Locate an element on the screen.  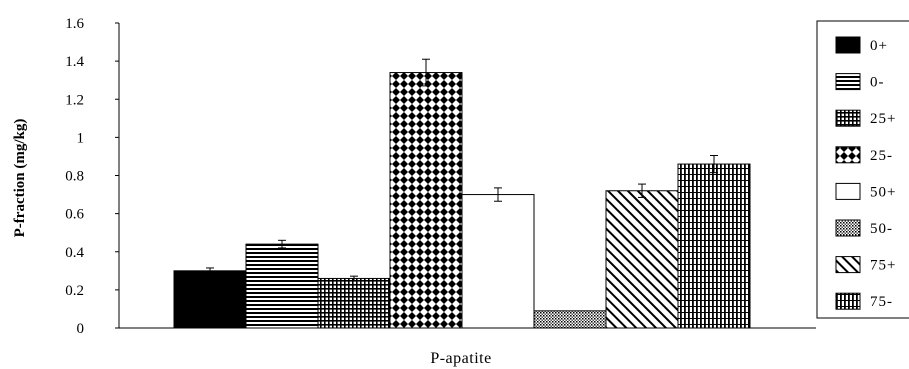
legend-swatch-75- is located at coordinates (848, 301).